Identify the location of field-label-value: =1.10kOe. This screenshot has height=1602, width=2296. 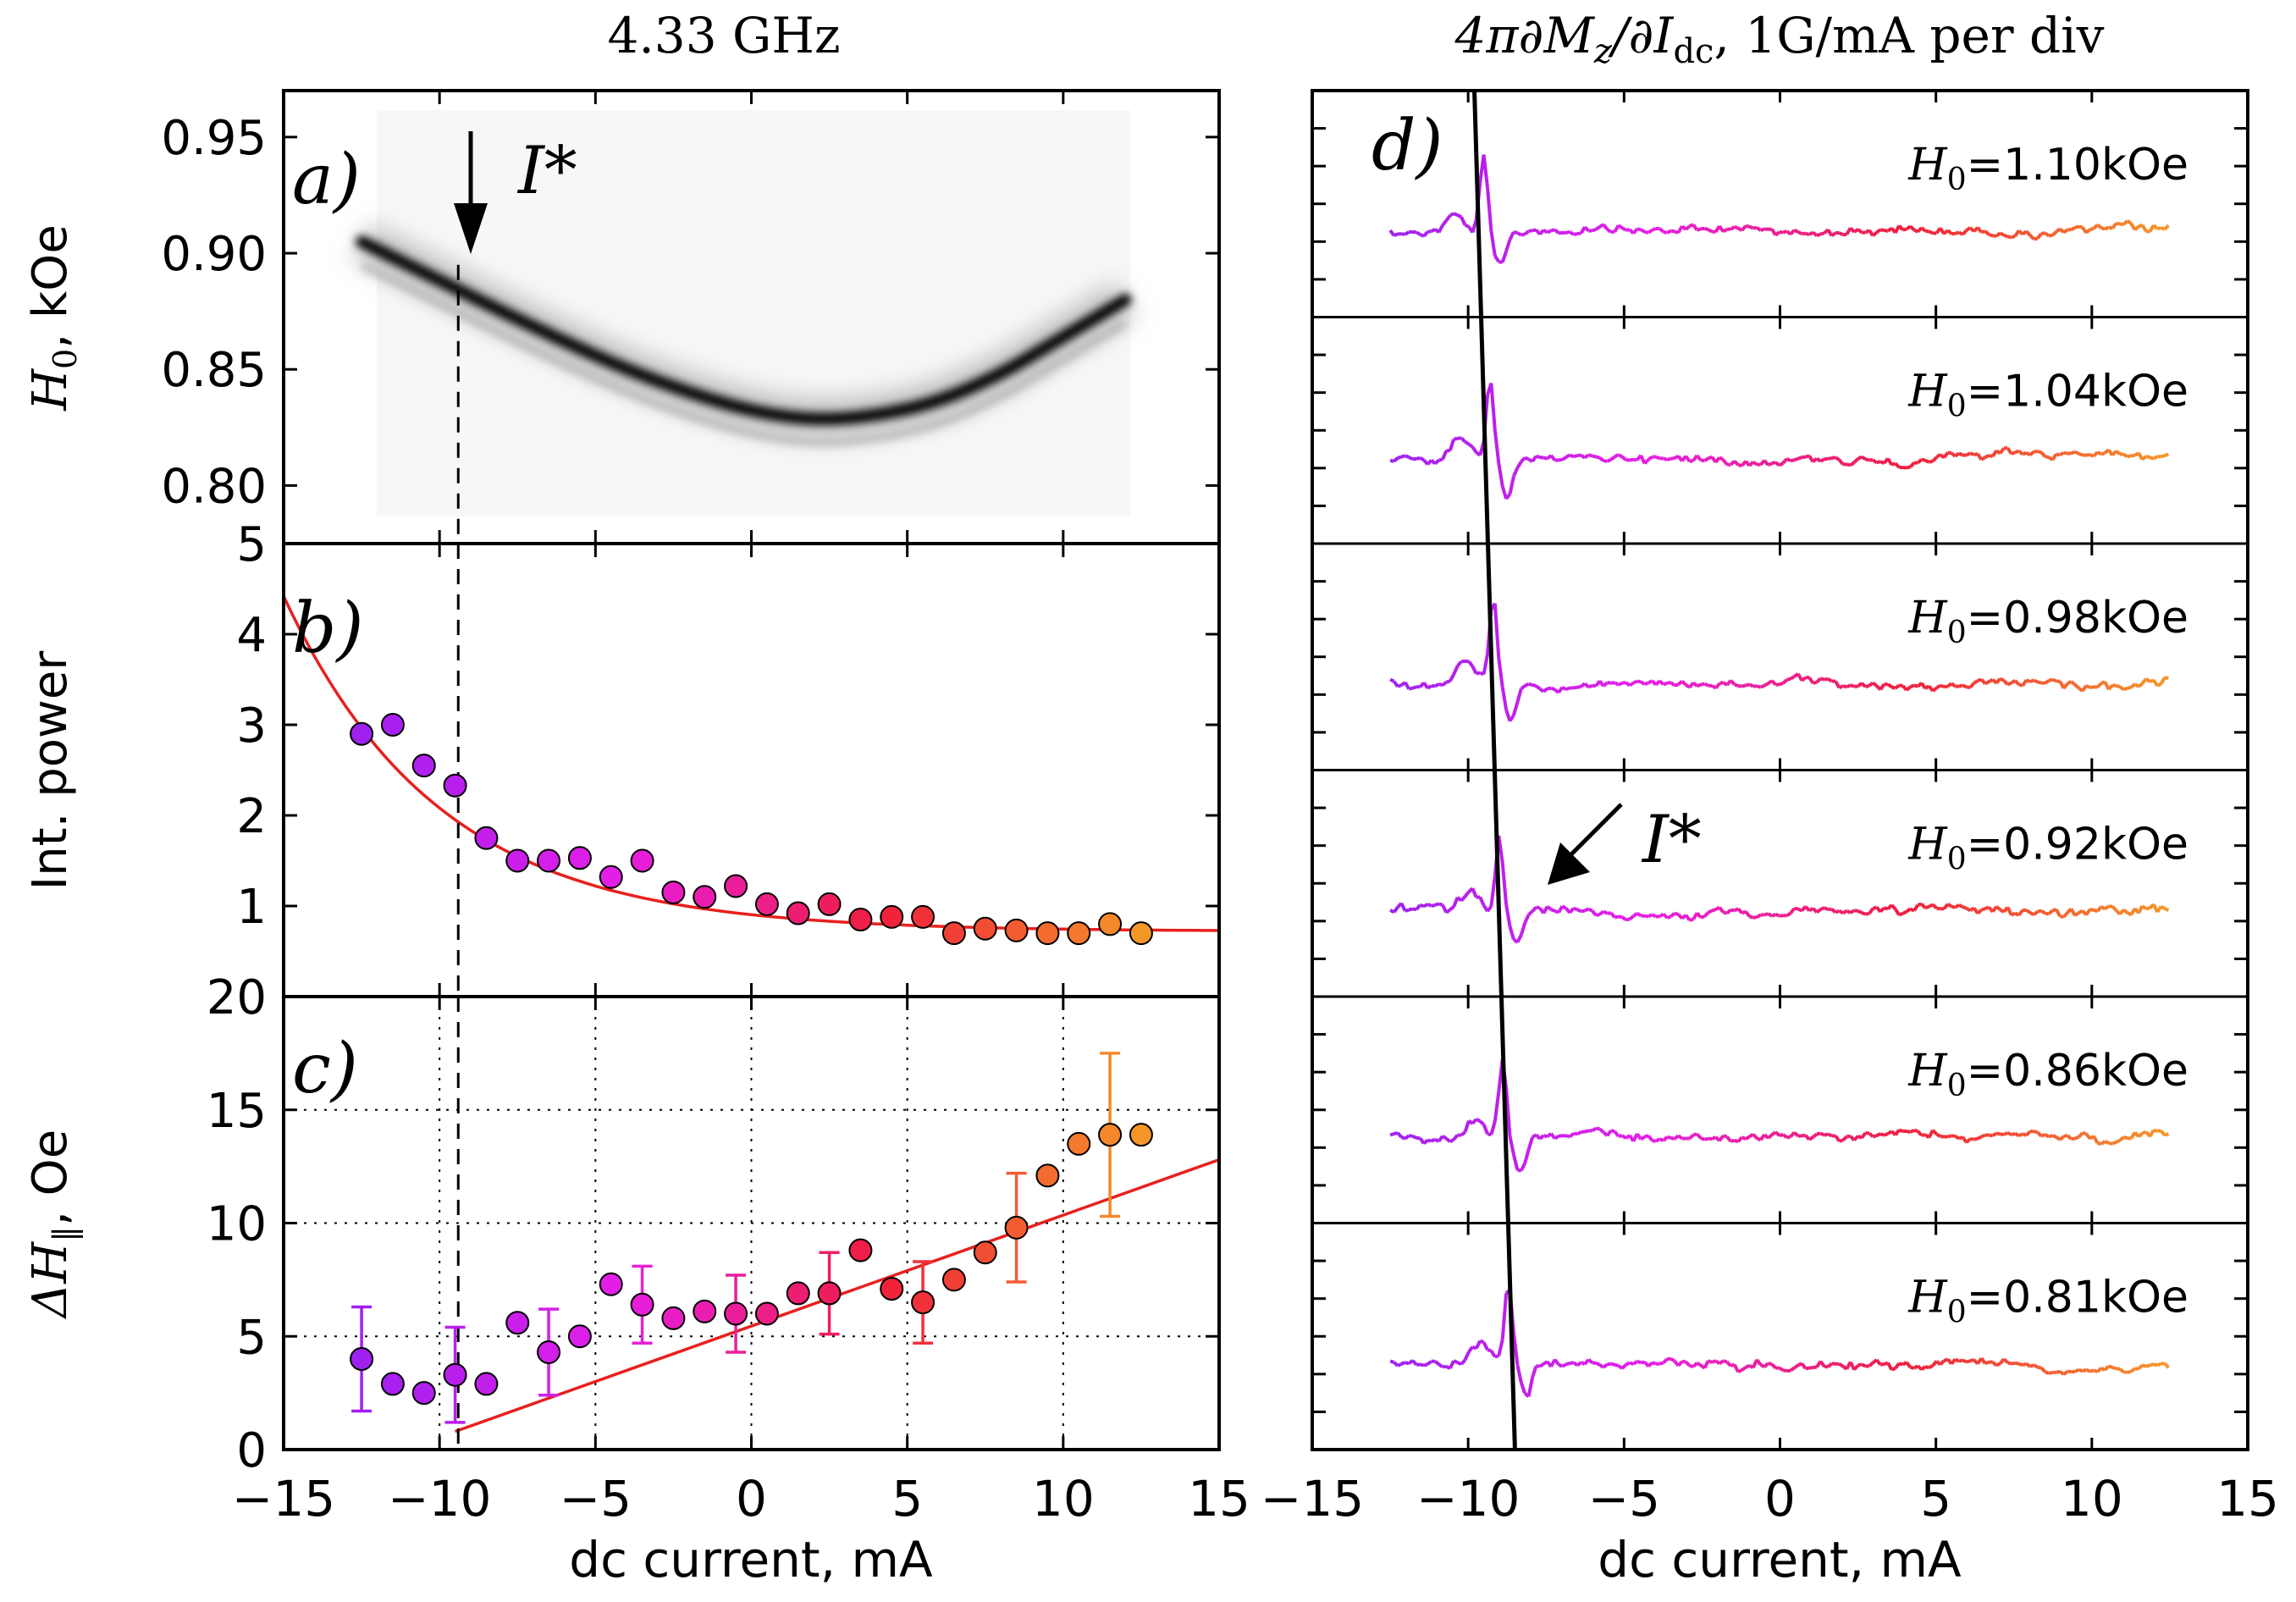
(2077, 166).